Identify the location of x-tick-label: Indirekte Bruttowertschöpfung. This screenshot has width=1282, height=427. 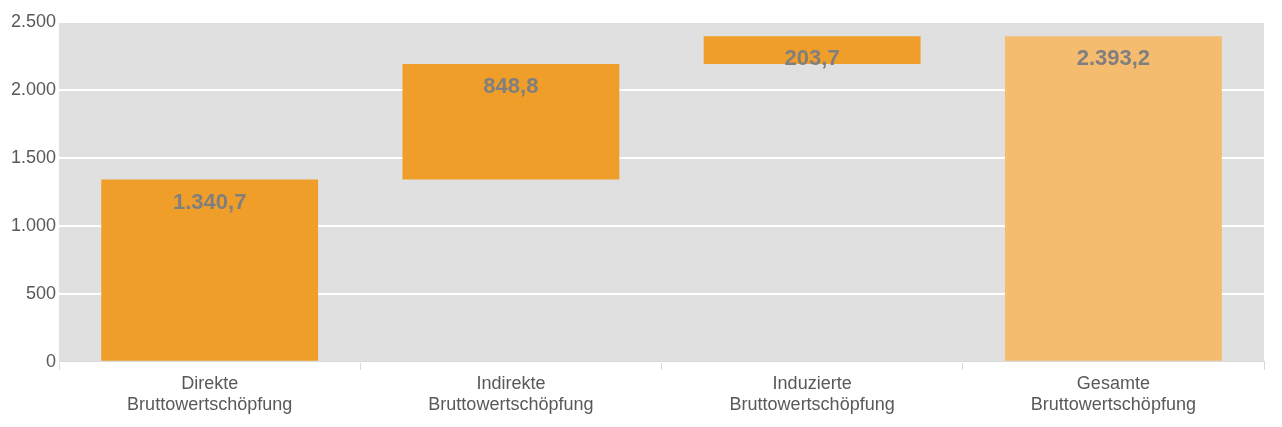
(511, 393).